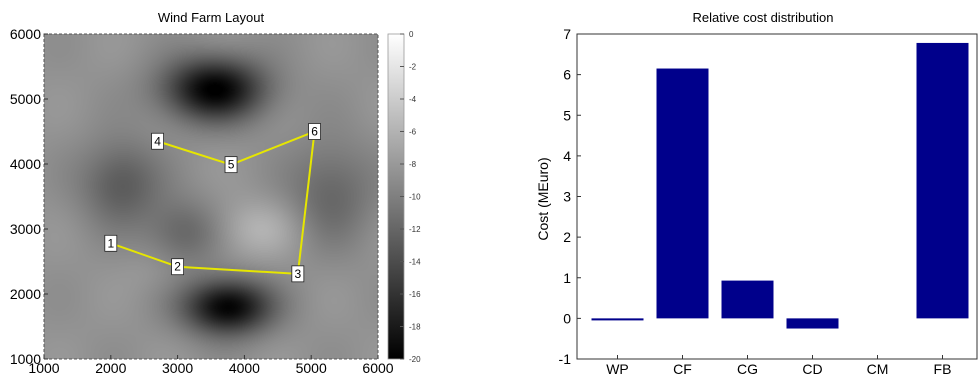  I want to click on bar-cd, so click(812, 323).